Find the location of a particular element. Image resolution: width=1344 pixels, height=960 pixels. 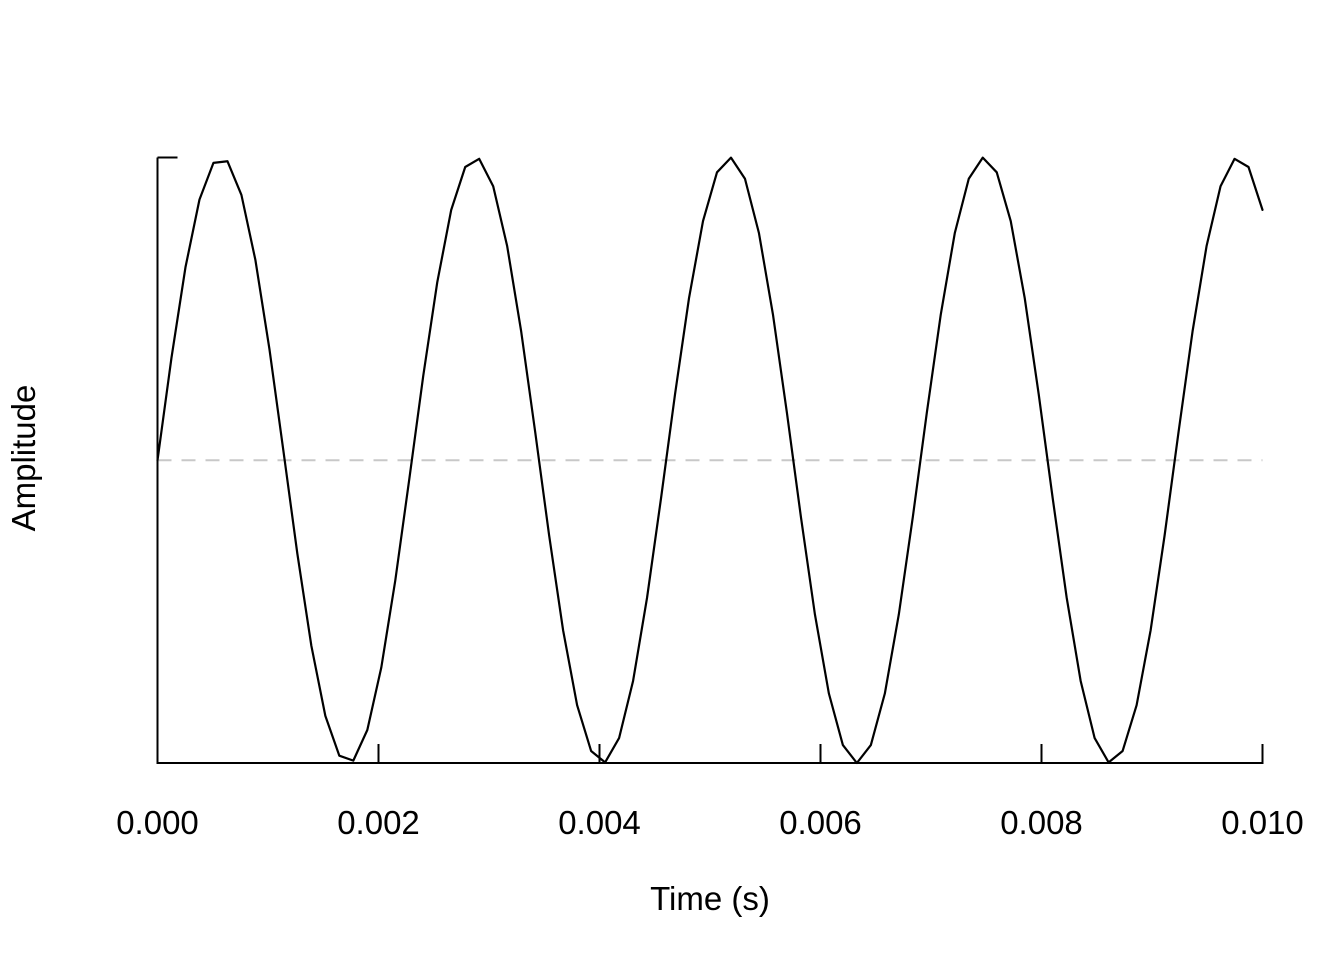

svg-text: 0.000 is located at coordinates (157, 822).